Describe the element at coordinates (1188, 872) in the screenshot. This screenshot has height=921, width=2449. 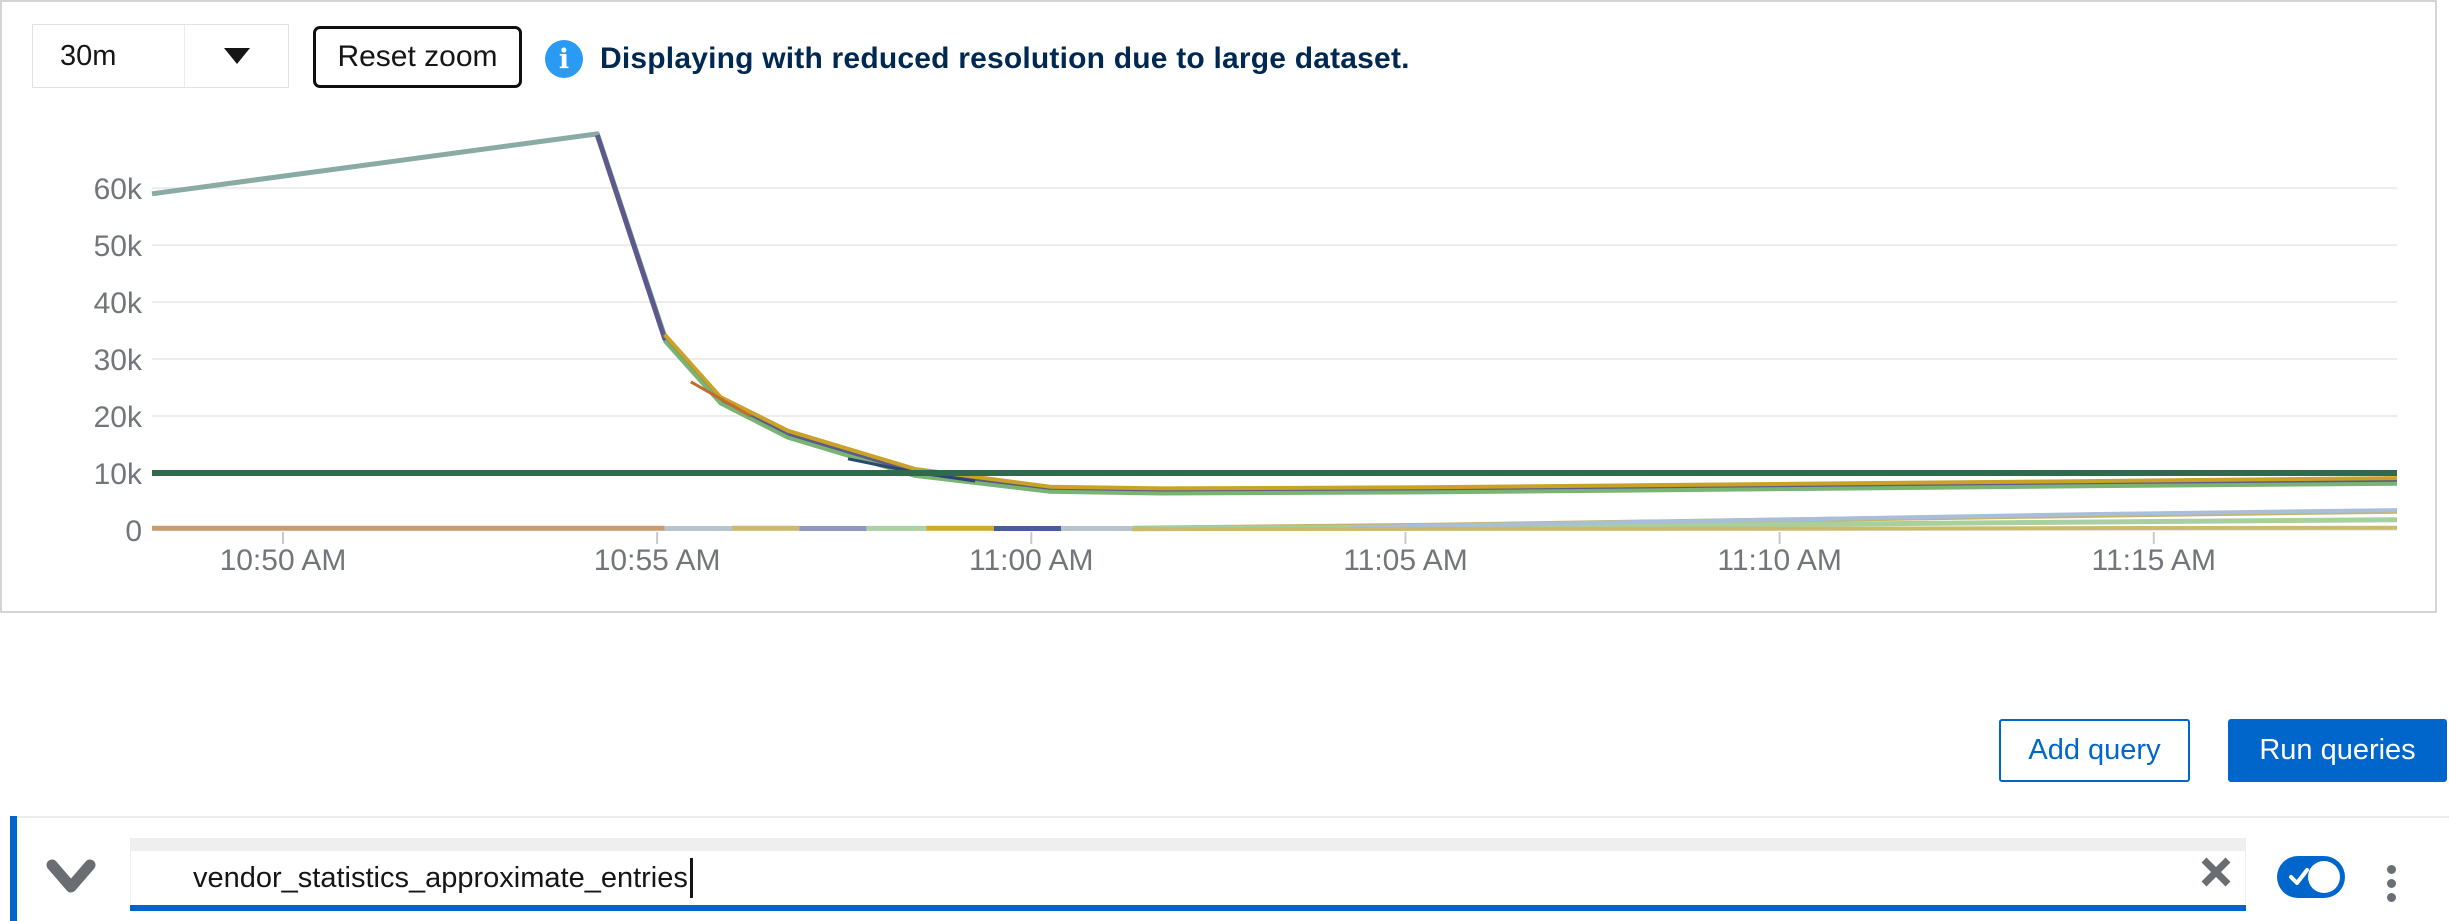
I see `query-expression-input: vendor_statistics_approximate_entries` at that location.